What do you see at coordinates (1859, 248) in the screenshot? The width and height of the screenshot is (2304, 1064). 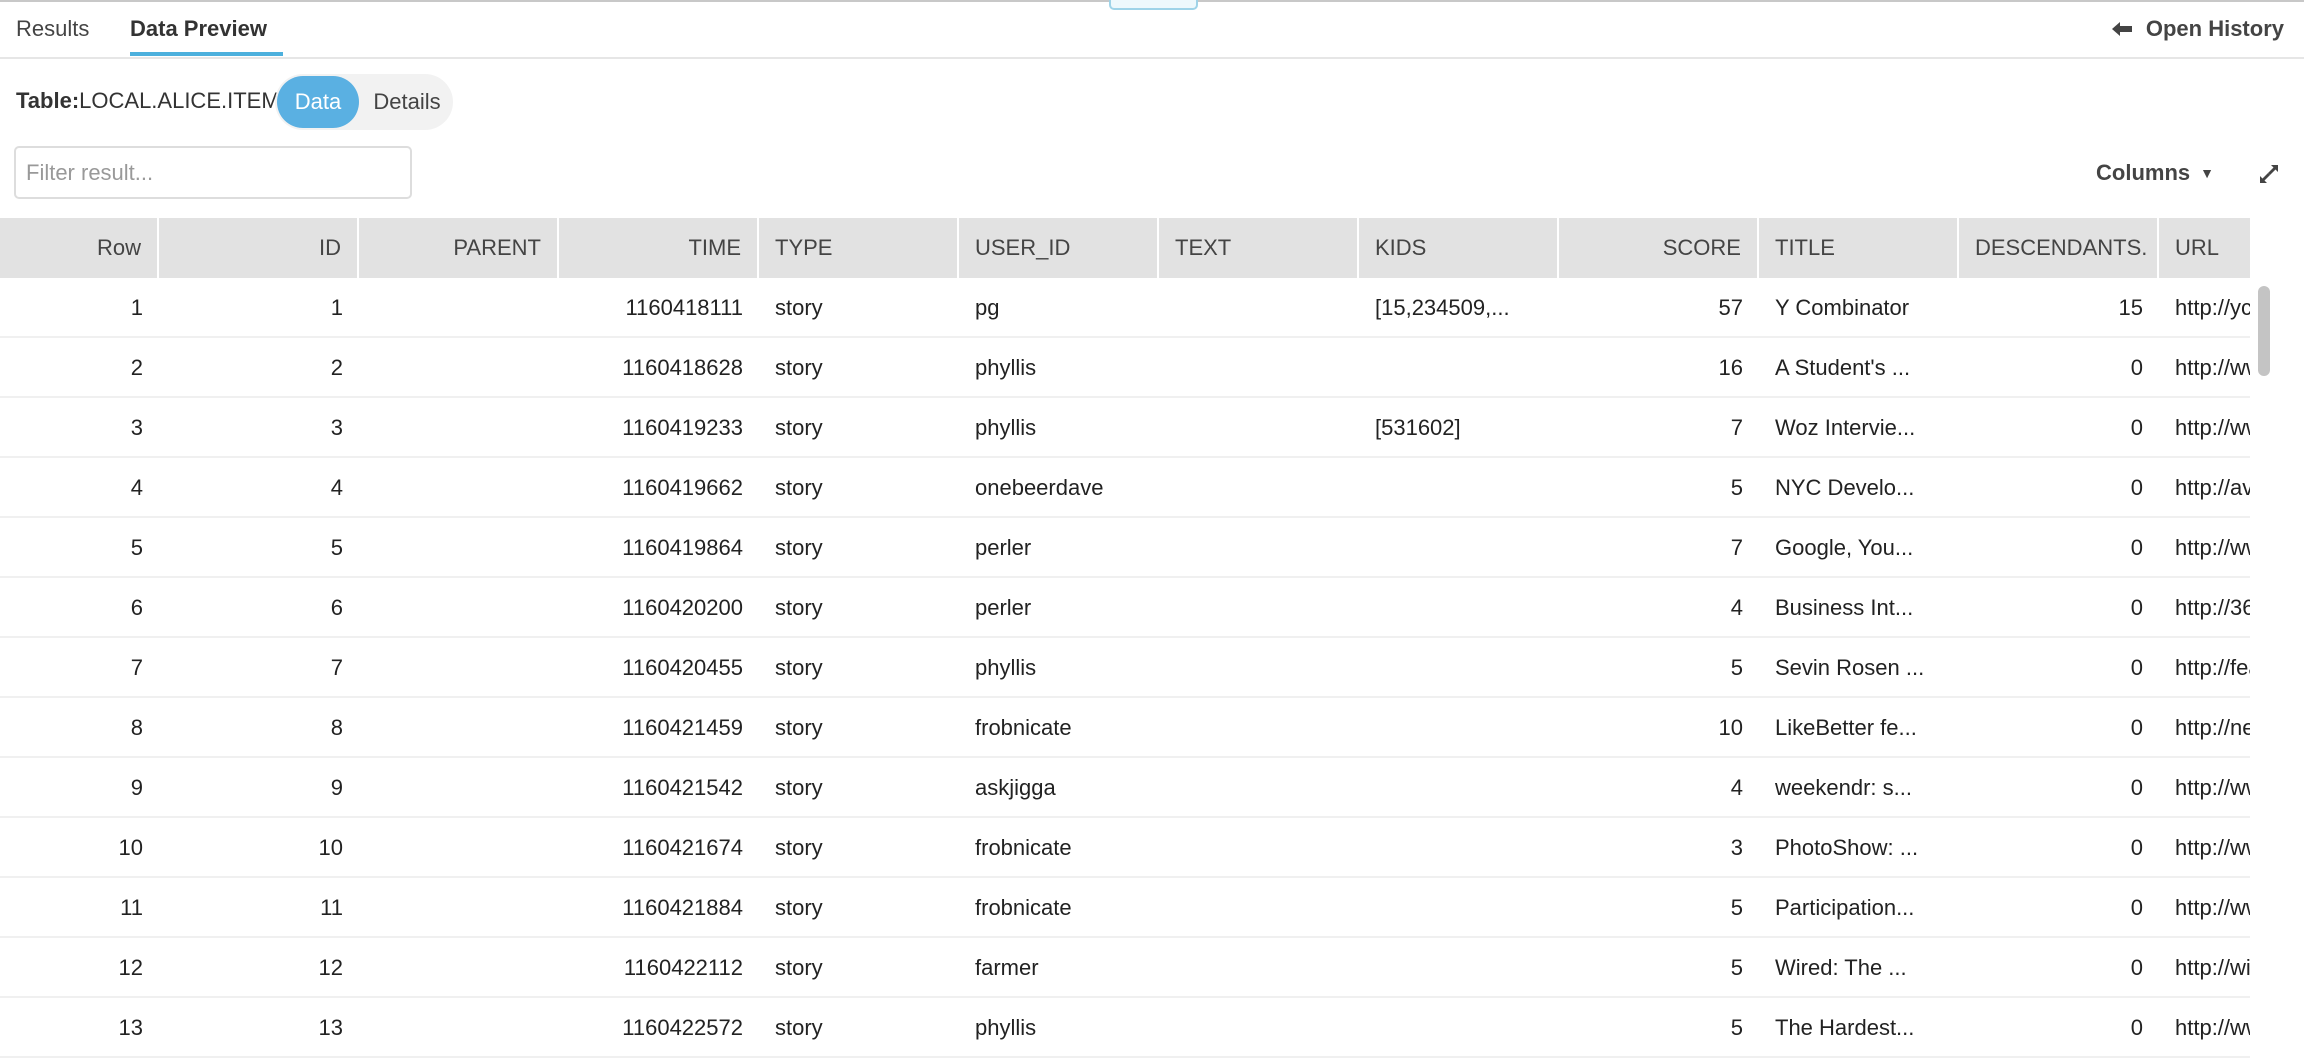 I see `column-header-title: TITLE` at bounding box center [1859, 248].